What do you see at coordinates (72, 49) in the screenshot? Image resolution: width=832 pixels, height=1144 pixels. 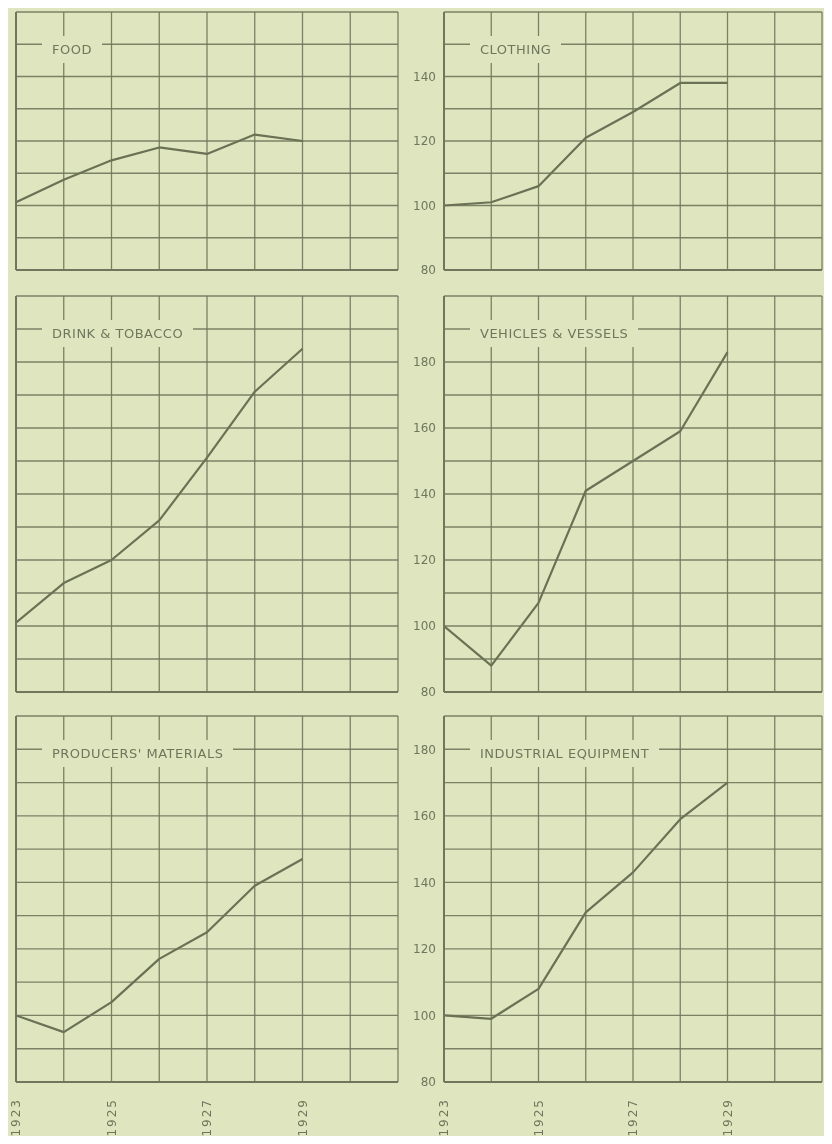 I see `text: FOOD` at bounding box center [72, 49].